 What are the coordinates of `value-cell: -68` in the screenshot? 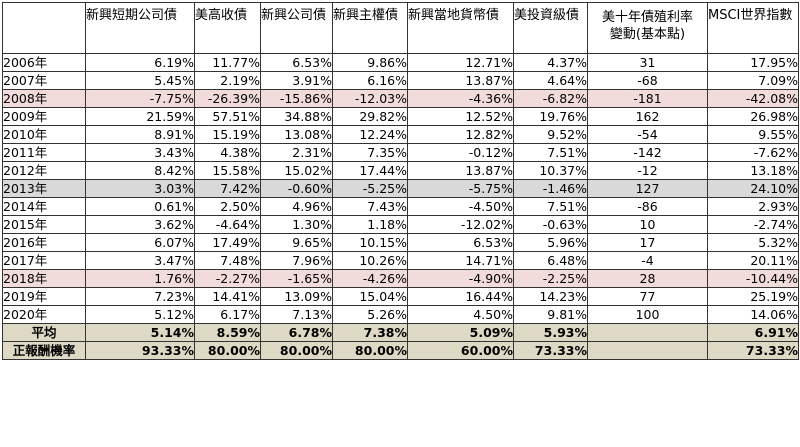 It's located at (647, 80).